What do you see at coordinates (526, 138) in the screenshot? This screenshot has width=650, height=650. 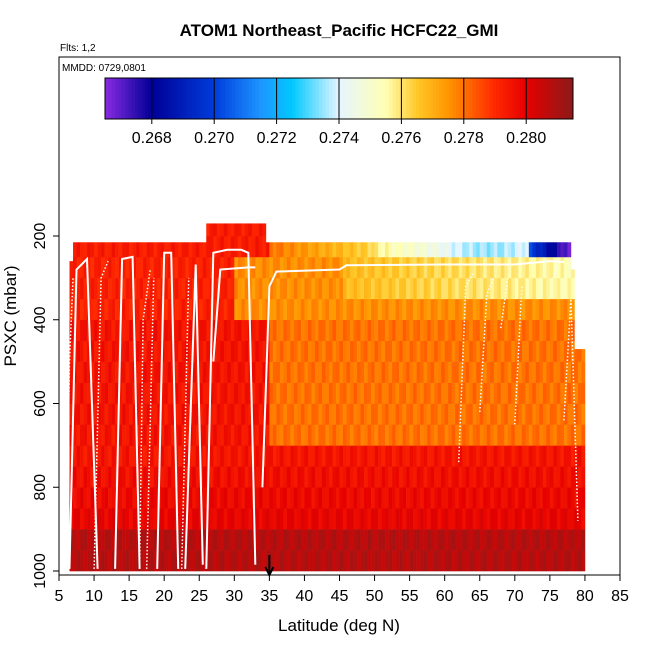 I see `colorbar-tick-label: 0.280` at bounding box center [526, 138].